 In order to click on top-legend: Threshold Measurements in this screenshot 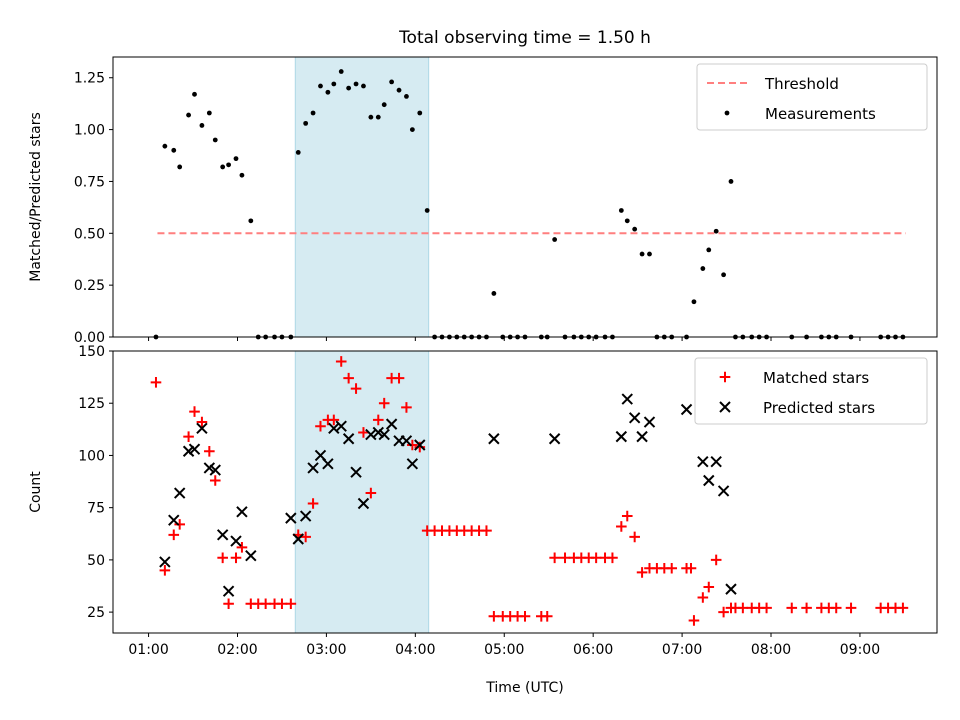, I will do `click(812, 97)`.